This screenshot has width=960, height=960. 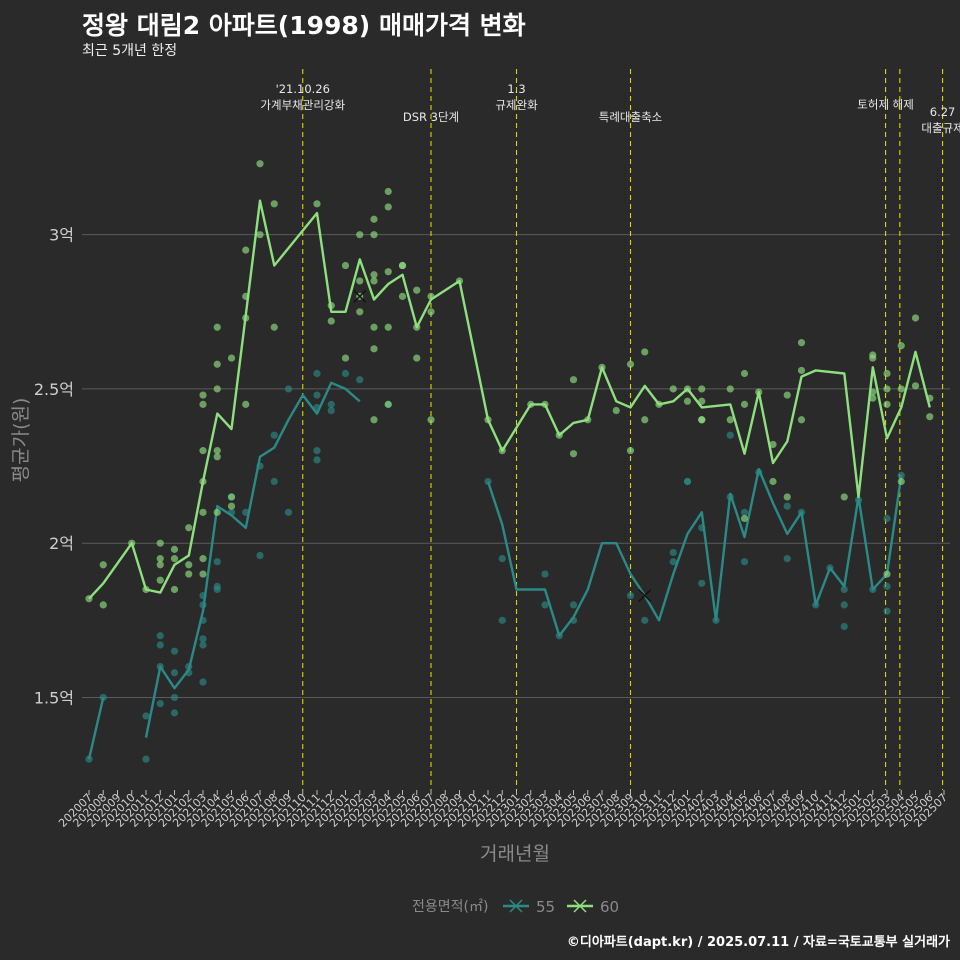 What do you see at coordinates (885, 105) in the screenshot?
I see `event-label: 토허제 해제` at bounding box center [885, 105].